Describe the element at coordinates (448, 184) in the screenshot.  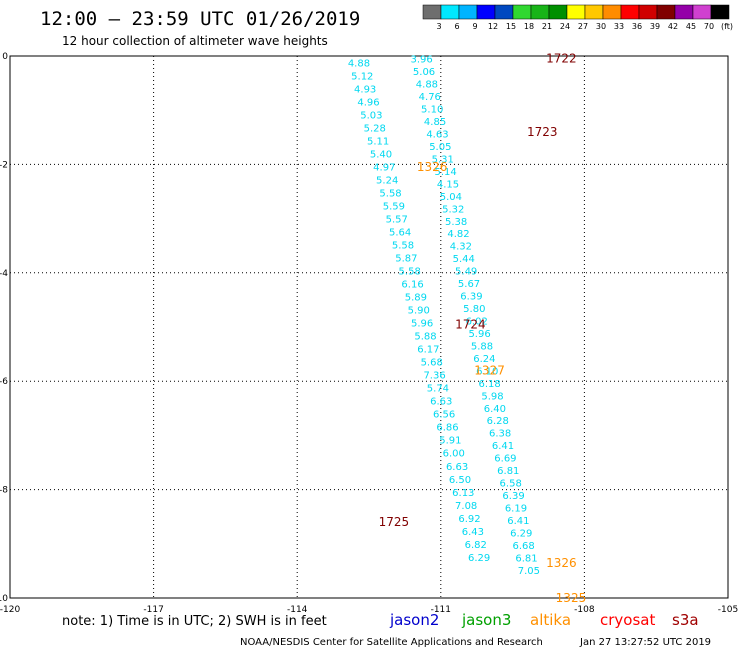
I see `swh-value: 4.15` at that location.